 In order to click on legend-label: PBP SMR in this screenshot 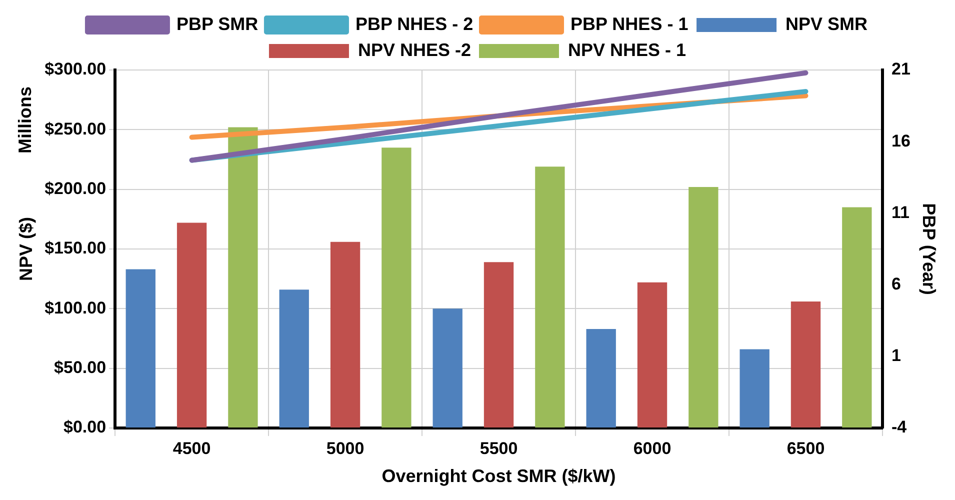, I will do `click(217, 24)`.